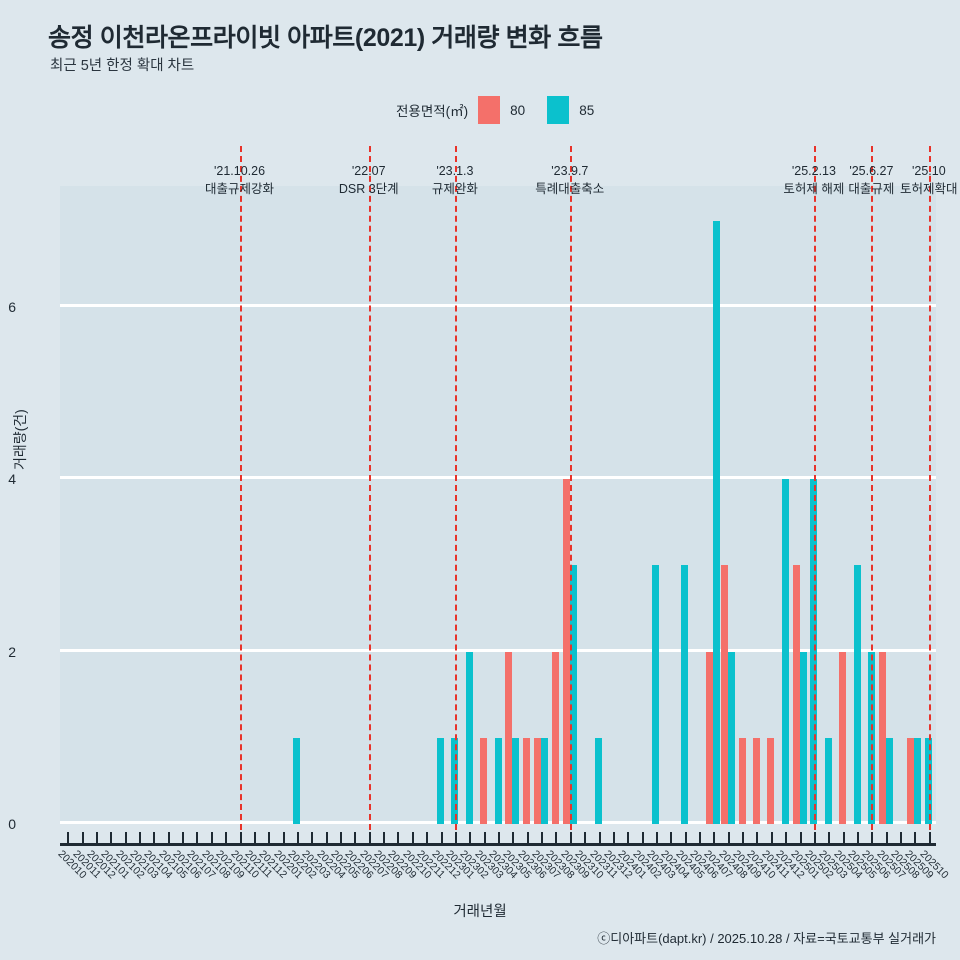  I want to click on y-axis-label: 거래량(건), so click(20, 439).